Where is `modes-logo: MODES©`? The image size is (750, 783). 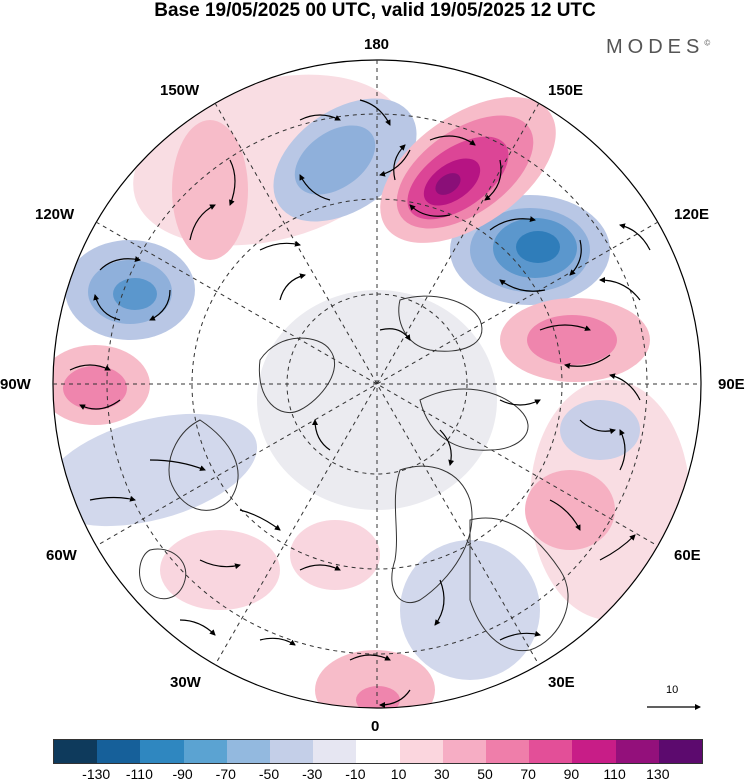
modes-logo: MODES© is located at coordinates (658, 47).